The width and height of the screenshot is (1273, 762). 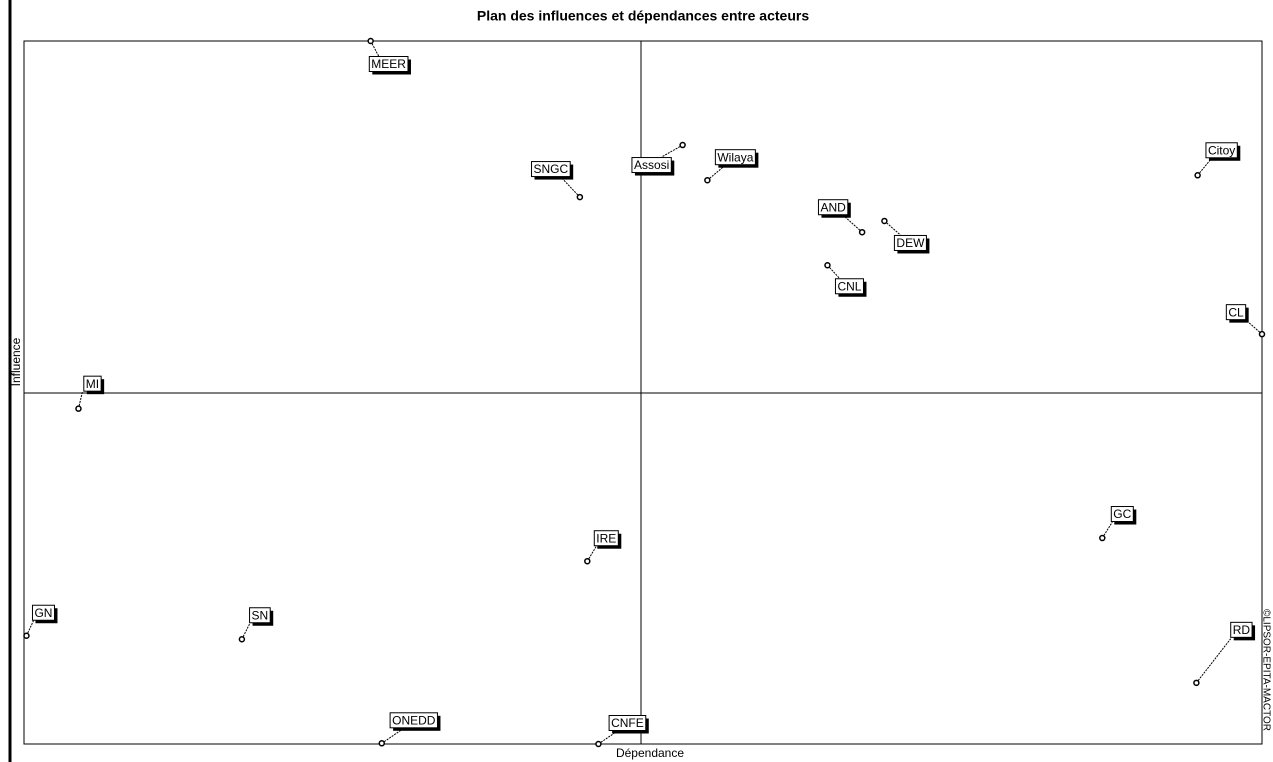 I want to click on point-label: SNGC, so click(x=551, y=169).